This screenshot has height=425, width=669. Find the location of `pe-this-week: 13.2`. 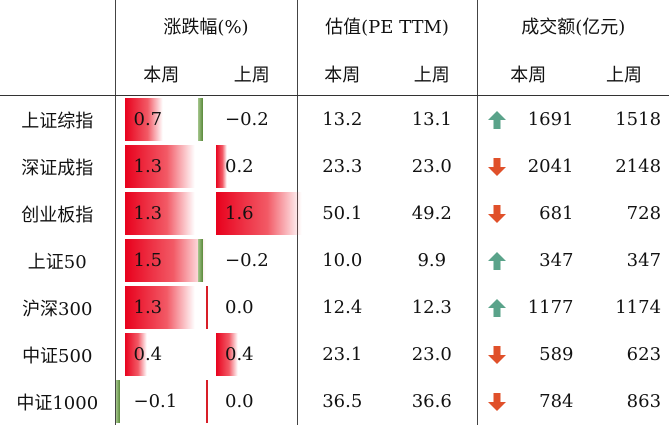

pe-this-week: 13.2 is located at coordinates (341, 119).